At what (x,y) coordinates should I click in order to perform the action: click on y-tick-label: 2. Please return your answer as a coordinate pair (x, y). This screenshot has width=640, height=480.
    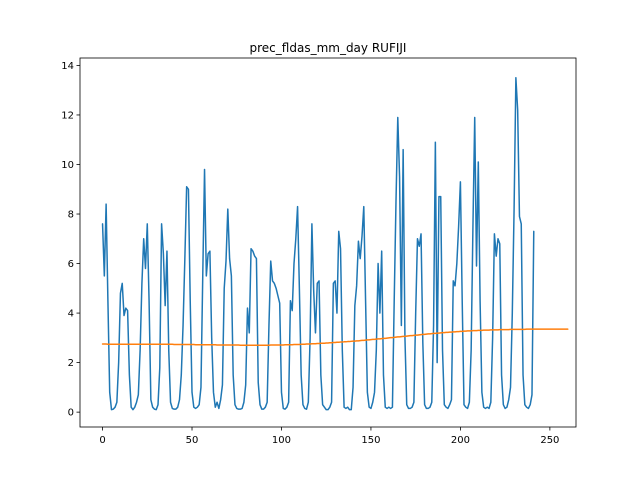
    Looking at the image, I should click on (71, 363).